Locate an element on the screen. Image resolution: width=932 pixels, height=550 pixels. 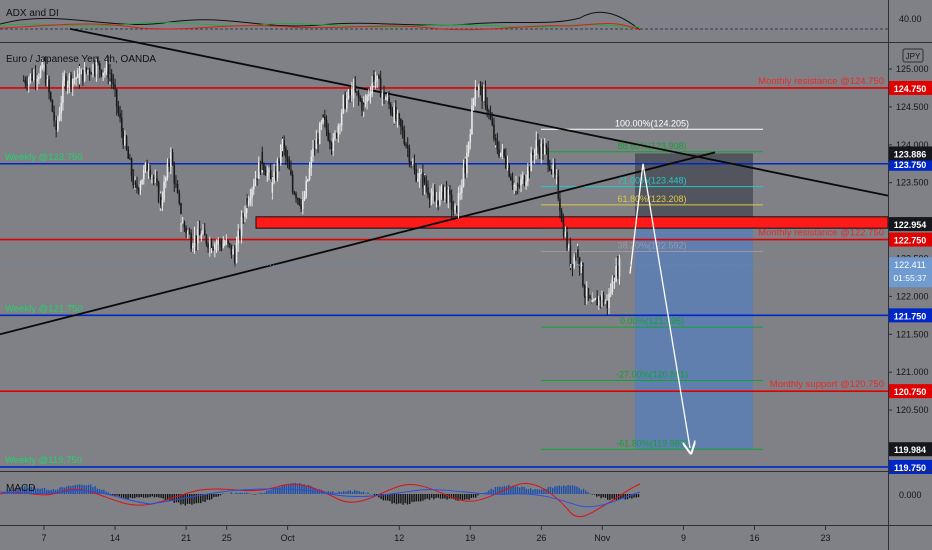
fib-label-8: -61.80%(119.983) is located at coordinates (651, 443).